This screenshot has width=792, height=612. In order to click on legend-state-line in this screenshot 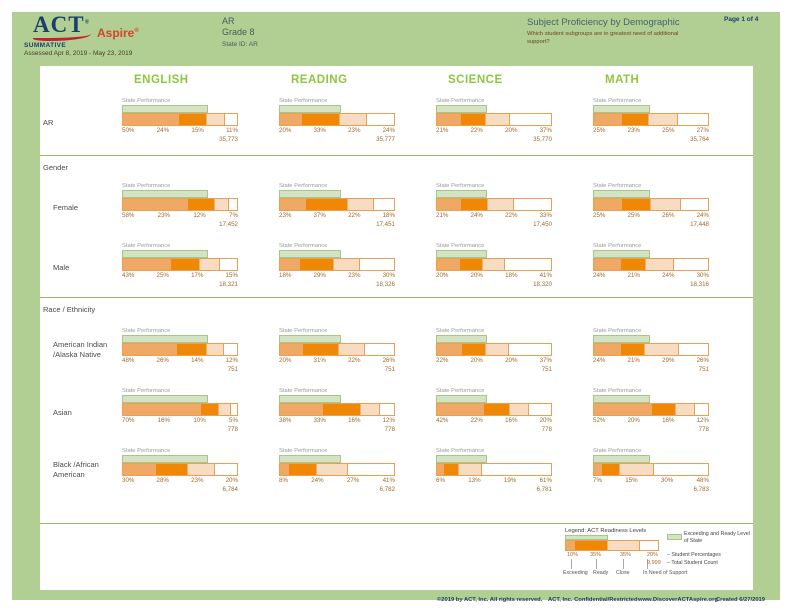, I will do `click(586, 537)`.